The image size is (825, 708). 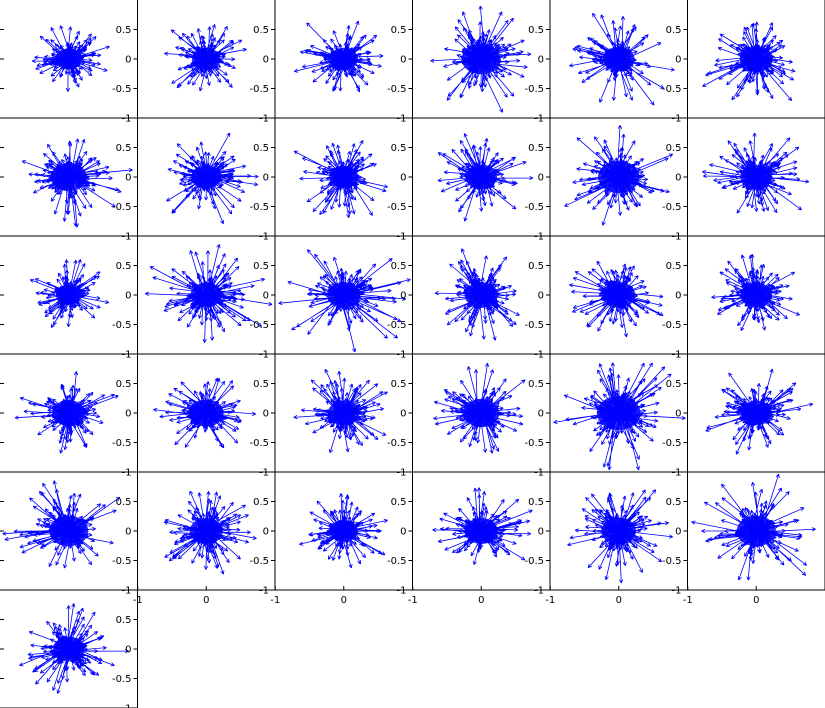 I want to click on panel-0-2: 0.5 0 -0.5 -1, so click(x=344, y=62).